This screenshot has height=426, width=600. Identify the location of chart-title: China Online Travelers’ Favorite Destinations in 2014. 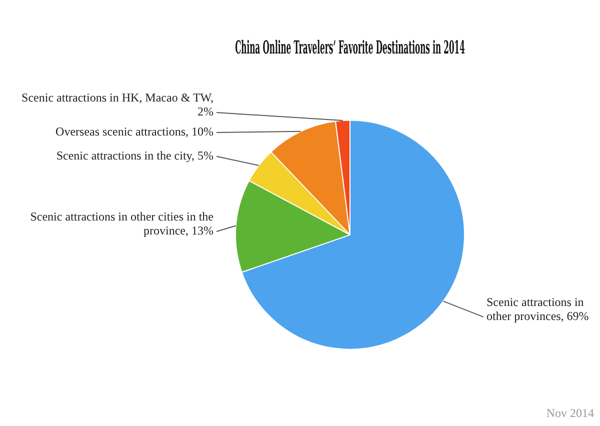
(350, 48).